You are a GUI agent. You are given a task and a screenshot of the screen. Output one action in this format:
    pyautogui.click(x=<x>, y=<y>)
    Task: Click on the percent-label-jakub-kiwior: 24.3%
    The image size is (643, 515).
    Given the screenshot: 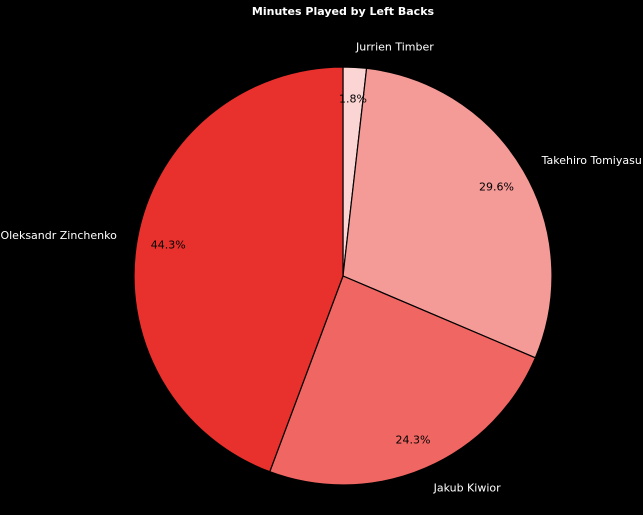 What is the action you would take?
    pyautogui.click(x=413, y=439)
    